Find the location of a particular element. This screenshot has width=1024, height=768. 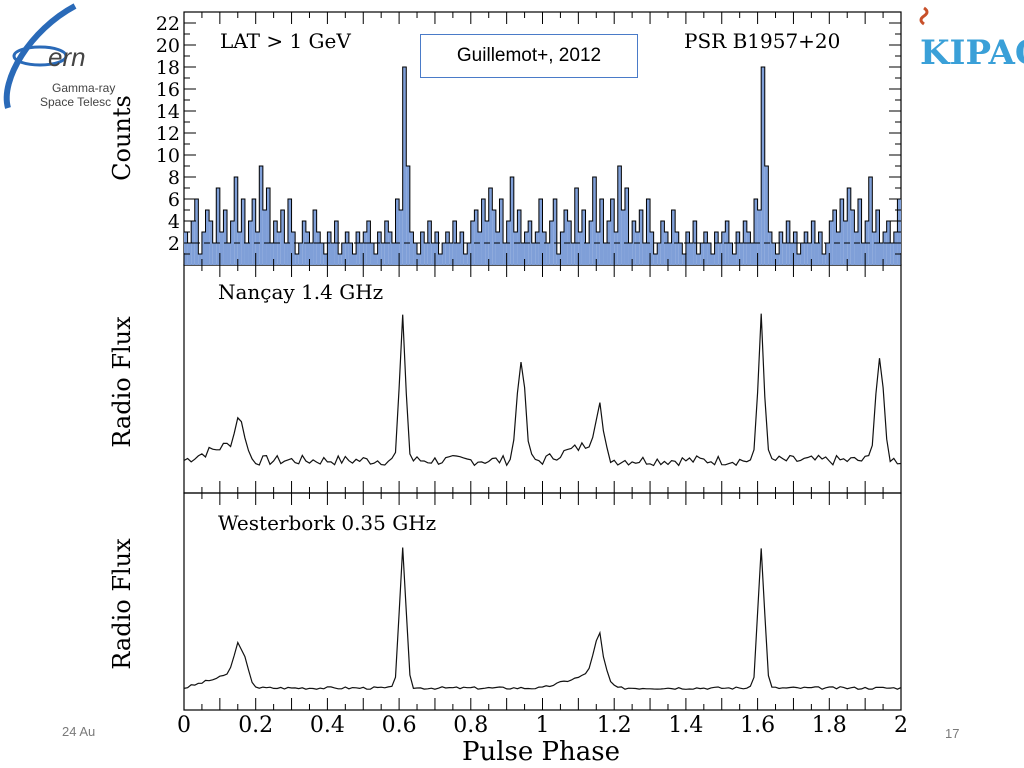

x-tick-label: 2 is located at coordinates (901, 725).